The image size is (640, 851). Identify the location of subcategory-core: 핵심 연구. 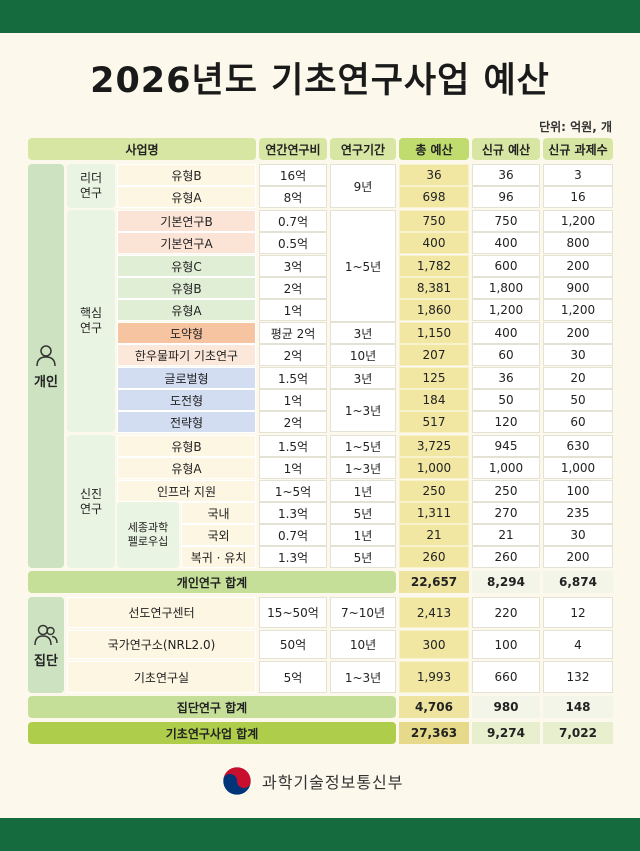
(91, 321).